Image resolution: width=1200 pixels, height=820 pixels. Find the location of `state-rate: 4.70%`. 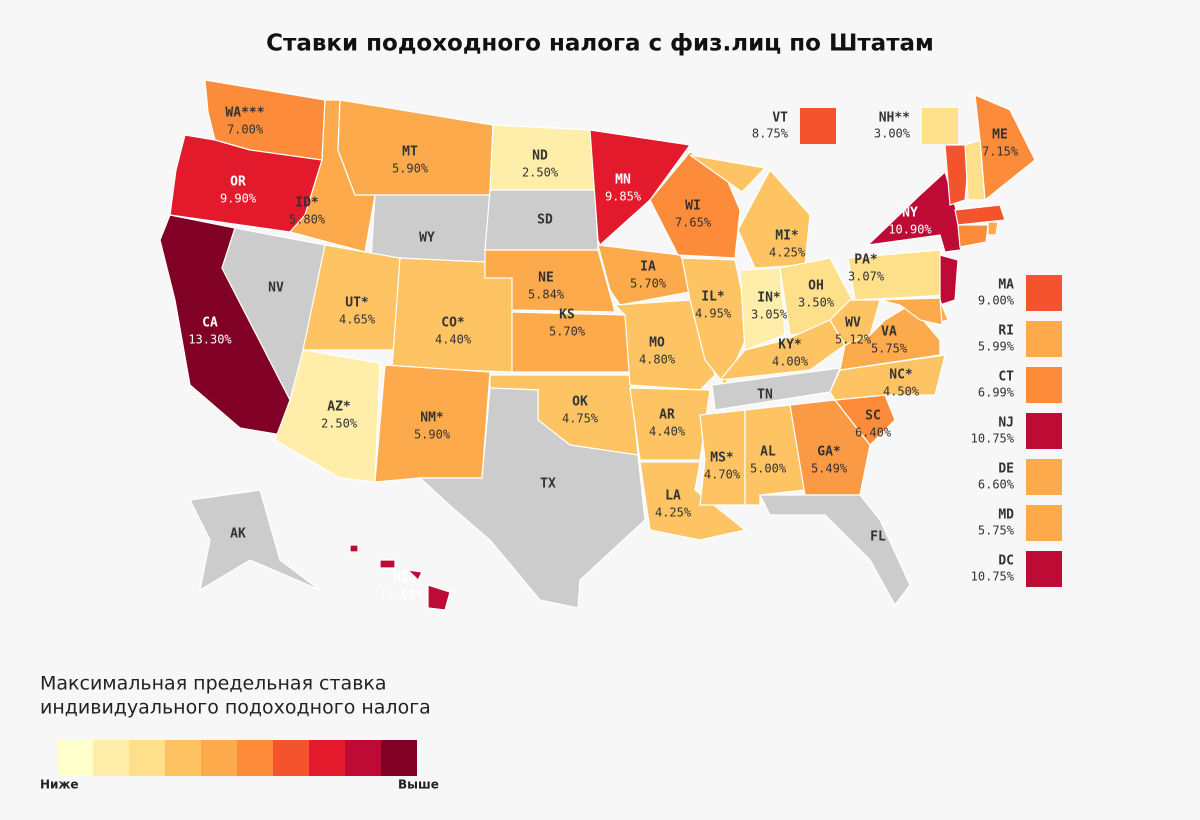

state-rate: 4.70% is located at coordinates (722, 475).